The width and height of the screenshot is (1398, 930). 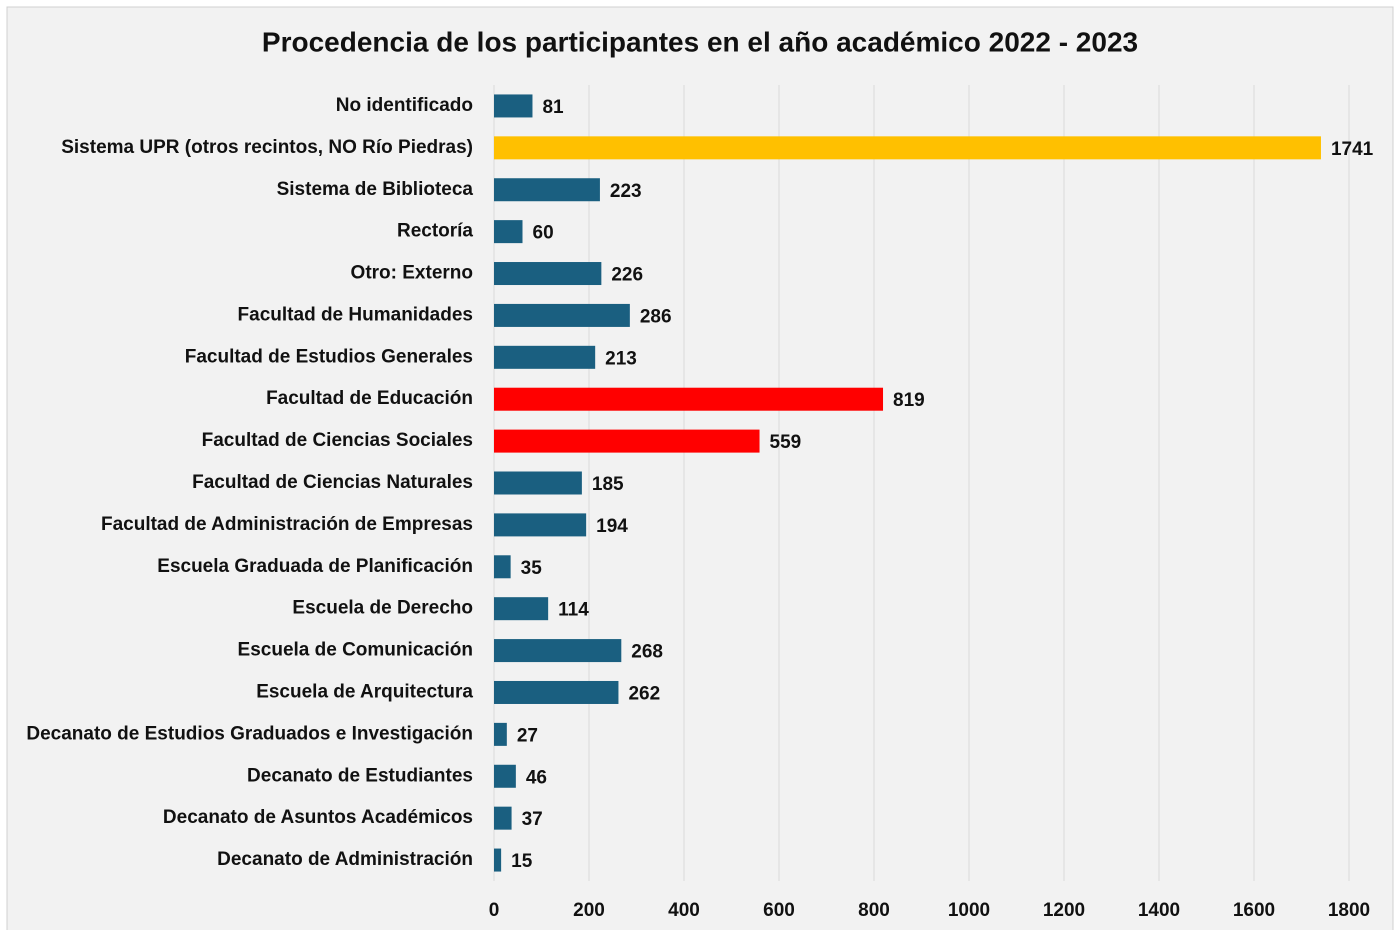 What do you see at coordinates (969, 910) in the screenshot?
I see `x-tick-label: 1000` at bounding box center [969, 910].